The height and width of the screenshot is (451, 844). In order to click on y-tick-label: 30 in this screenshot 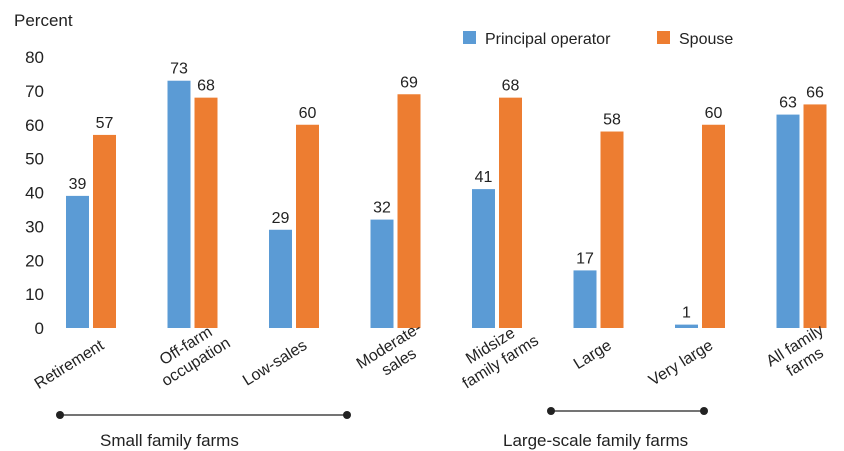, I will do `click(34, 226)`.